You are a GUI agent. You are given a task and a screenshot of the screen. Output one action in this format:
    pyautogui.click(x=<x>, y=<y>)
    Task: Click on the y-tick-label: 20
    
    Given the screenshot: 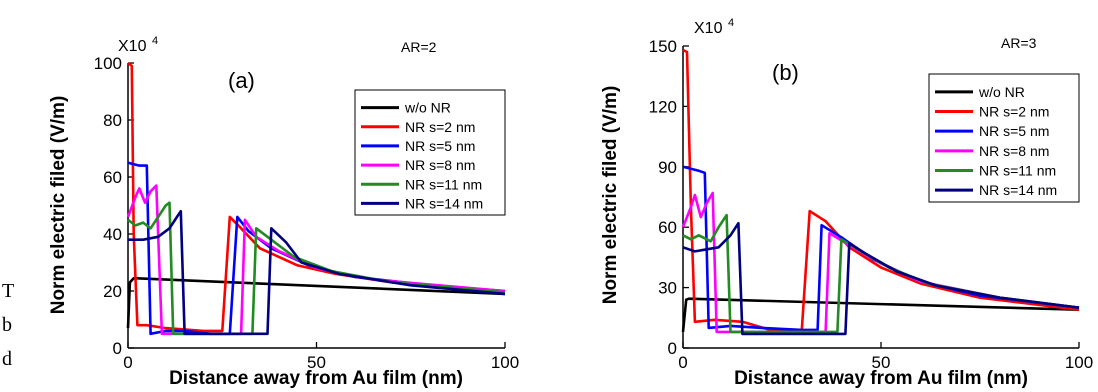 What is the action you would take?
    pyautogui.click(x=112, y=291)
    